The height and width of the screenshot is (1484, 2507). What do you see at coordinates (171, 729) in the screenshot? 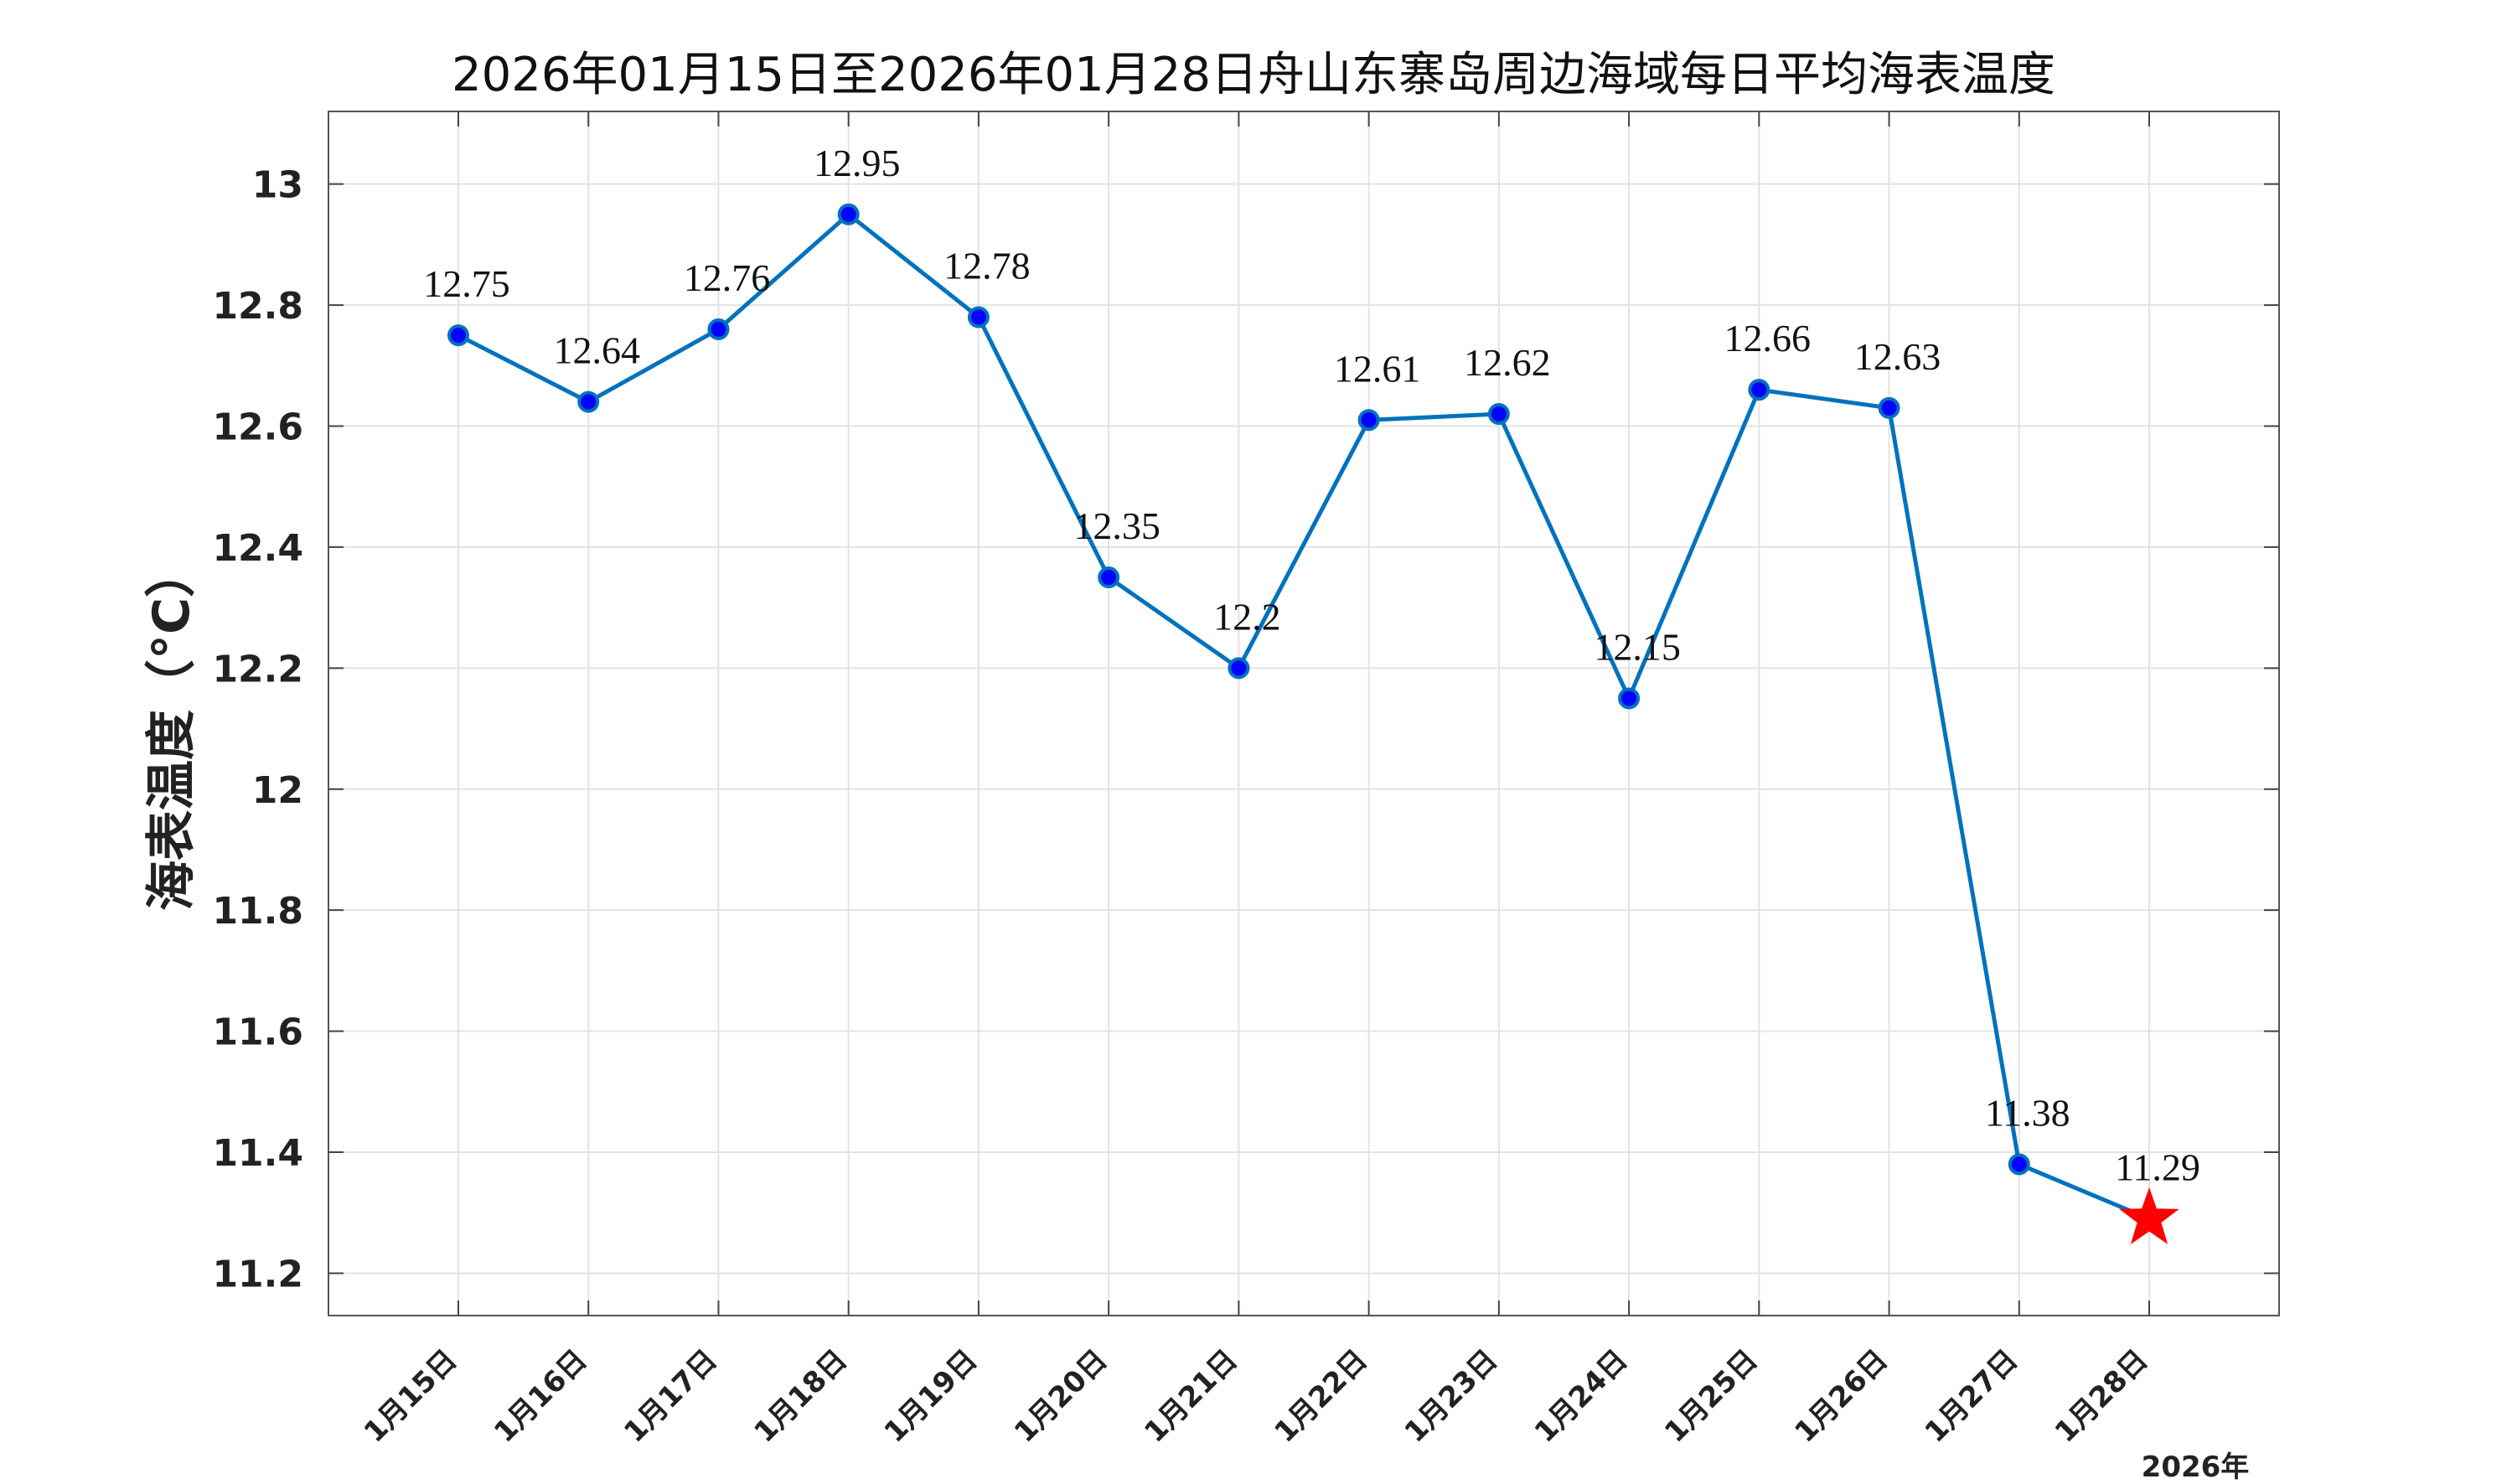
I see `y-axis-label: 海表温度（°C）` at bounding box center [171, 729].